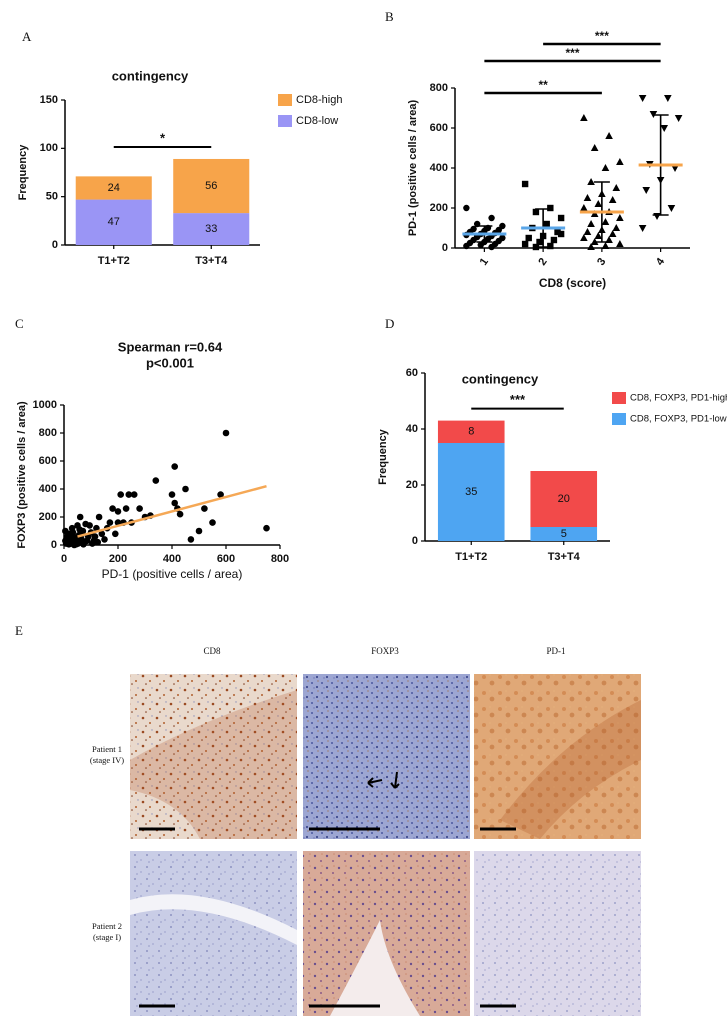 The image size is (727, 1025). What do you see at coordinates (211, 186) in the screenshot?
I see `data-label: 56` at bounding box center [211, 186].